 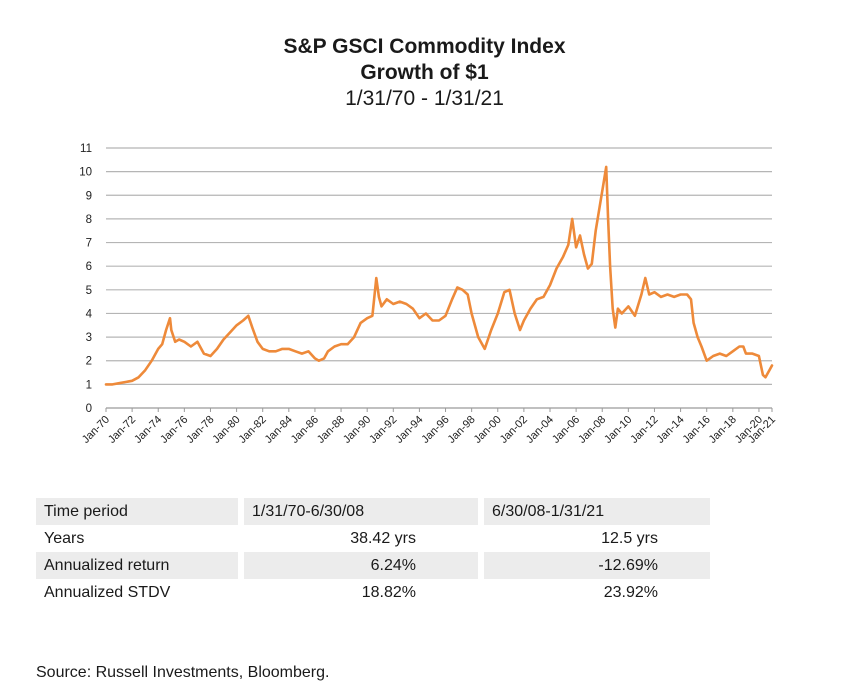 I want to click on x-tick-label: Jan-80, so click(x=226, y=430).